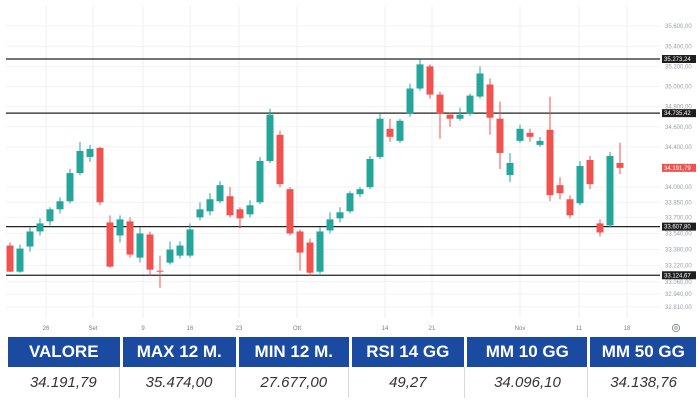 Image resolution: width=700 pixels, height=400 pixels. I want to click on y-tick-label: 35.600,00, so click(678, 27).